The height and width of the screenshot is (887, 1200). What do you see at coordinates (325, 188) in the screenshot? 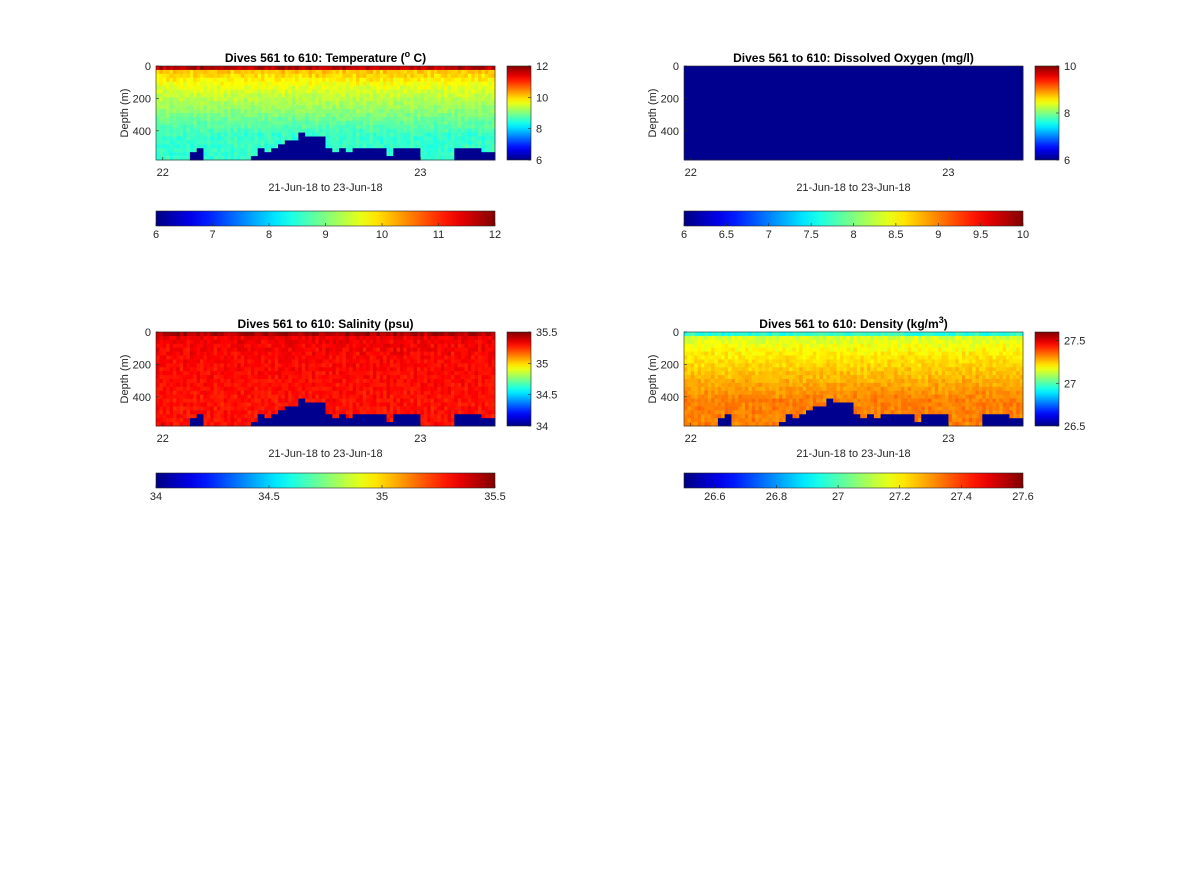
I see `x-axis-label: 21-Jun-18 to 23-Jun-18` at bounding box center [325, 188].